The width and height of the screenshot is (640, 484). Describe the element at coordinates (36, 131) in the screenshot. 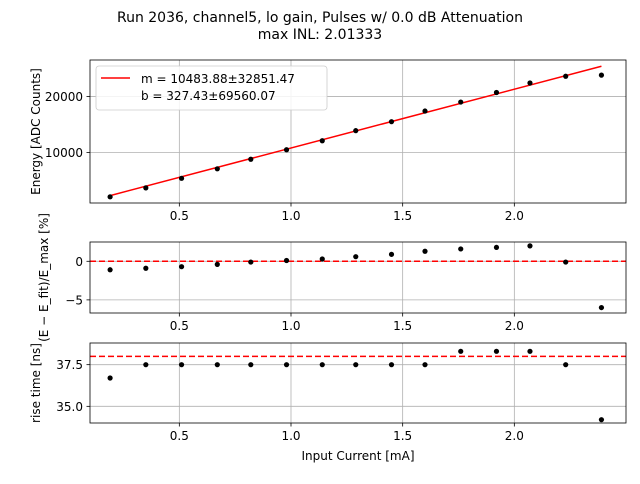

I see `y-axis-label: Energy [ADC Counts]` at that location.